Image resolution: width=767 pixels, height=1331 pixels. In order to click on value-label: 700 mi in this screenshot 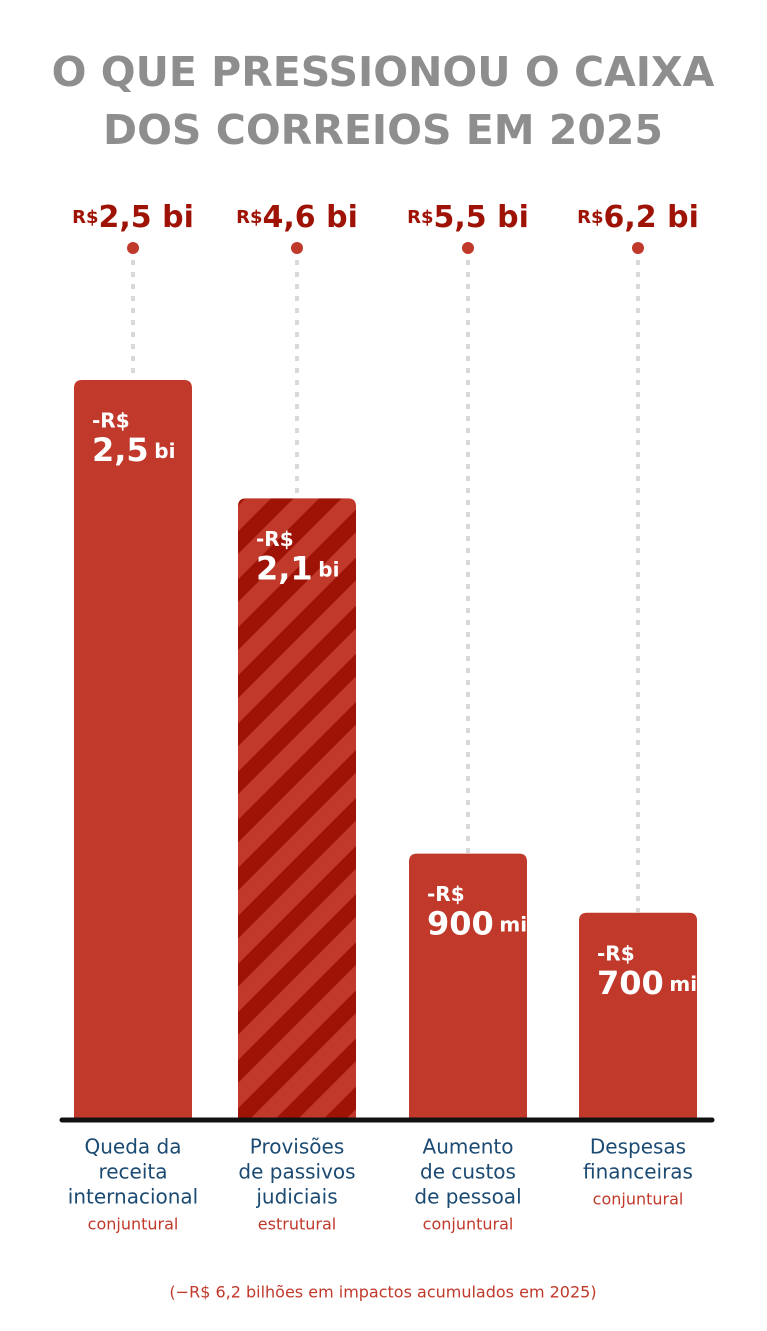, I will do `click(647, 983)`.